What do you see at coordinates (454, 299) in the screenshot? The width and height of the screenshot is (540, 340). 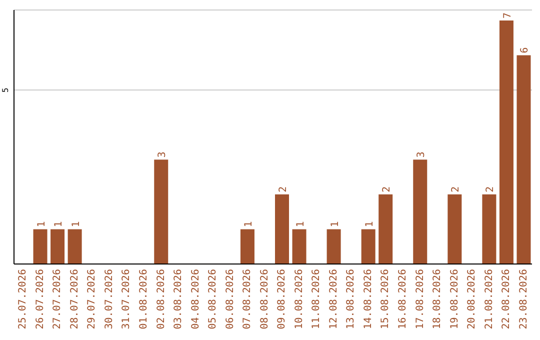 I see `x-tick-label: 19.08.2026` at bounding box center [454, 299].